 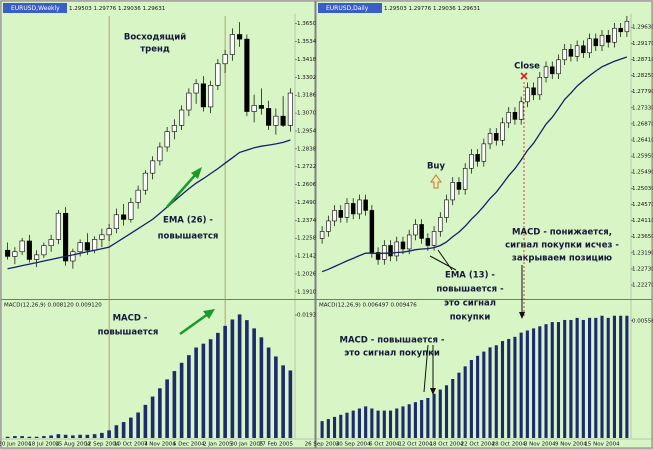 I want to click on annotation: тренд, so click(x=155, y=50).